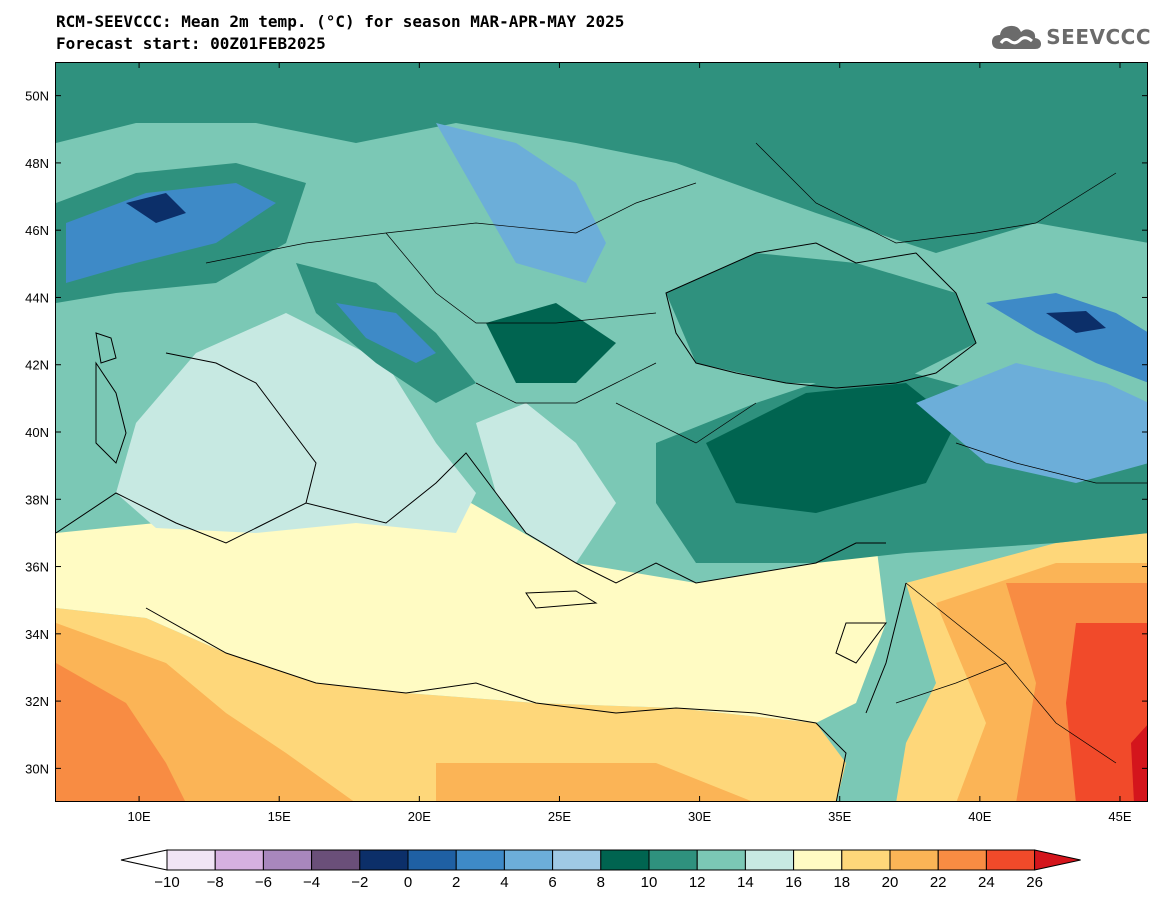  Describe the element at coordinates (263, 882) in the screenshot. I see `colorbar-tick-label: −6` at that location.